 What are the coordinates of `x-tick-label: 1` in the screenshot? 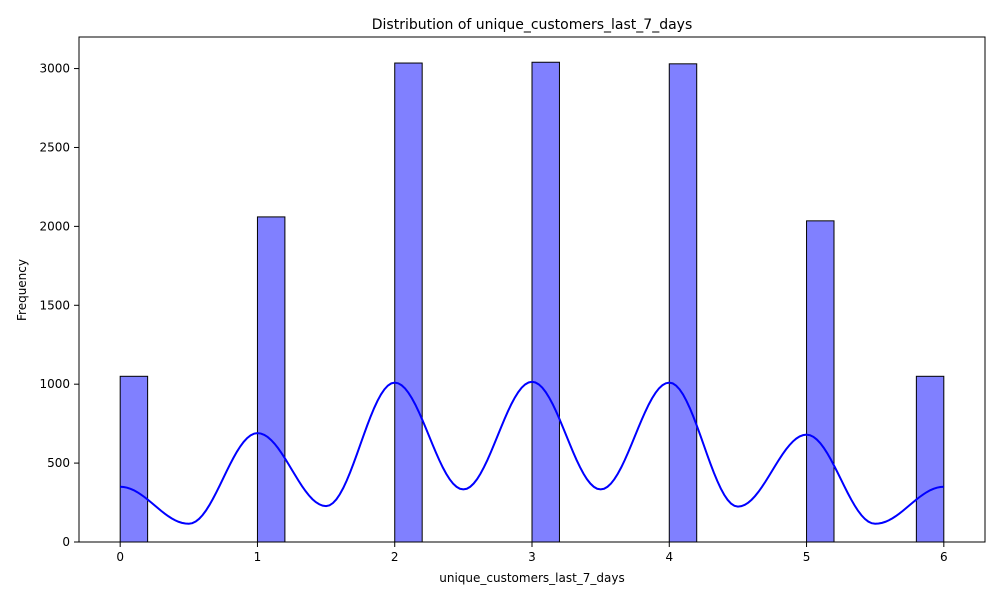 It's located at (258, 557).